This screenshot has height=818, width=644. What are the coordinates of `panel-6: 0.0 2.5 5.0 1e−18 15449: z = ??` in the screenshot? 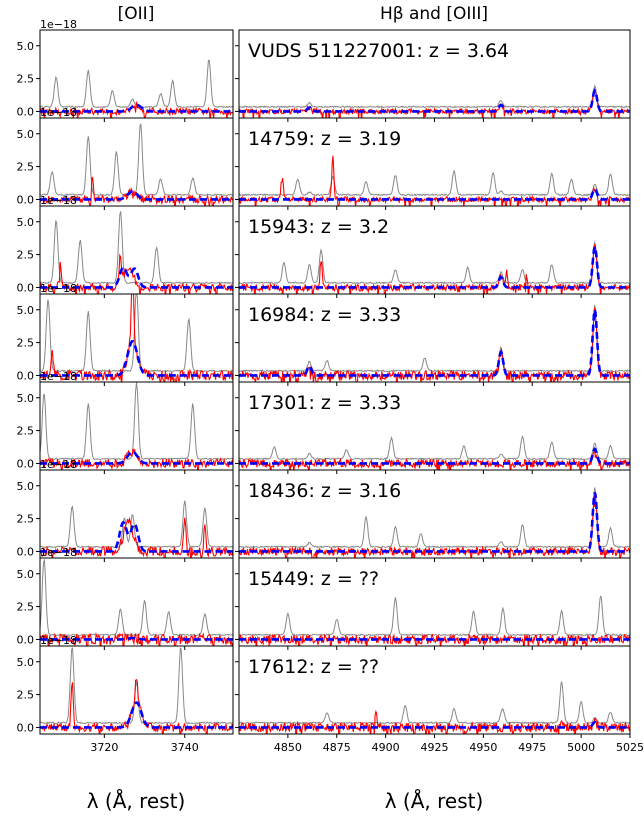 It's located at (324, 598).